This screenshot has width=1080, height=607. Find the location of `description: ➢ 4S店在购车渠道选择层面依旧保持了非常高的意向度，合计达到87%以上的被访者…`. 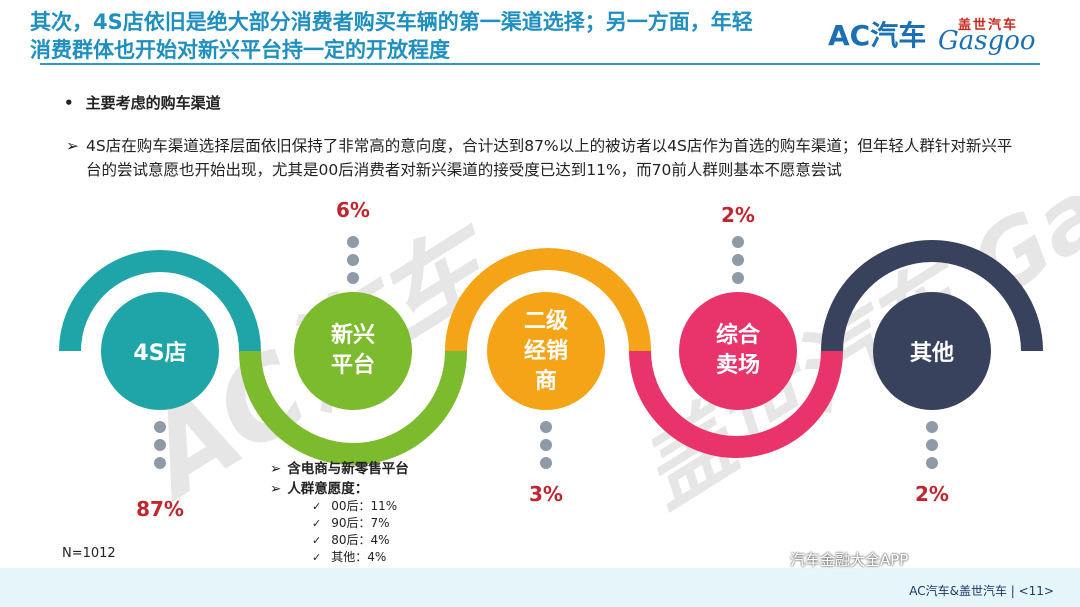

description: ➢ 4S店在购车渠道选择层面依旧保持了非常高的意向度，合计达到87%以上的被访者… is located at coordinates (546, 158).